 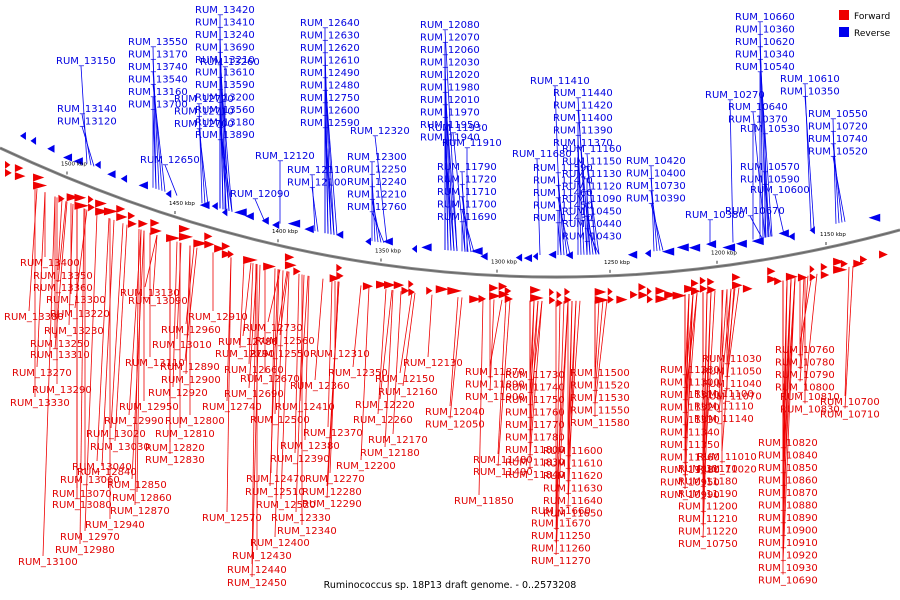 I want to click on forward-gene-label: RUM_12290, so click(x=332, y=504).